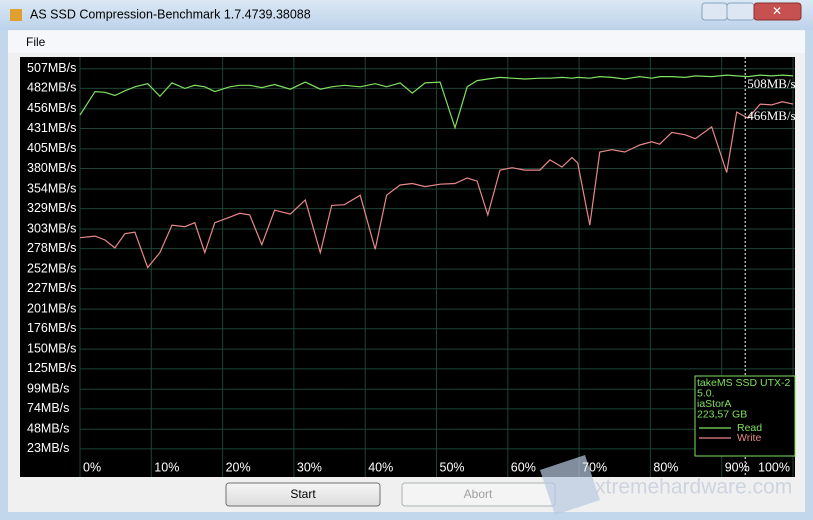  Describe the element at coordinates (406, 42) in the screenshot. I see `menu-bar` at that location.